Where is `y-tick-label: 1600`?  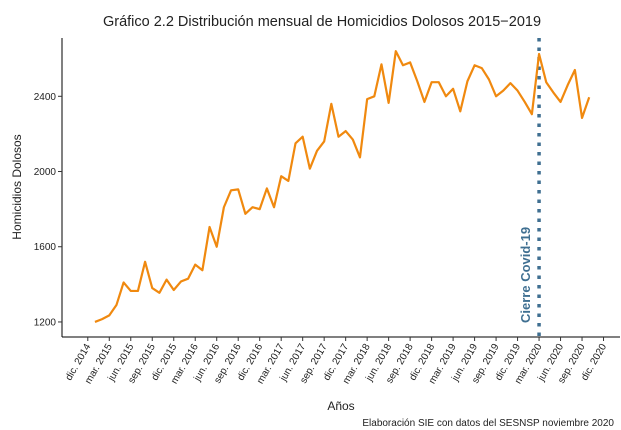
y-tick-label: 1600 is located at coordinates (45, 247).